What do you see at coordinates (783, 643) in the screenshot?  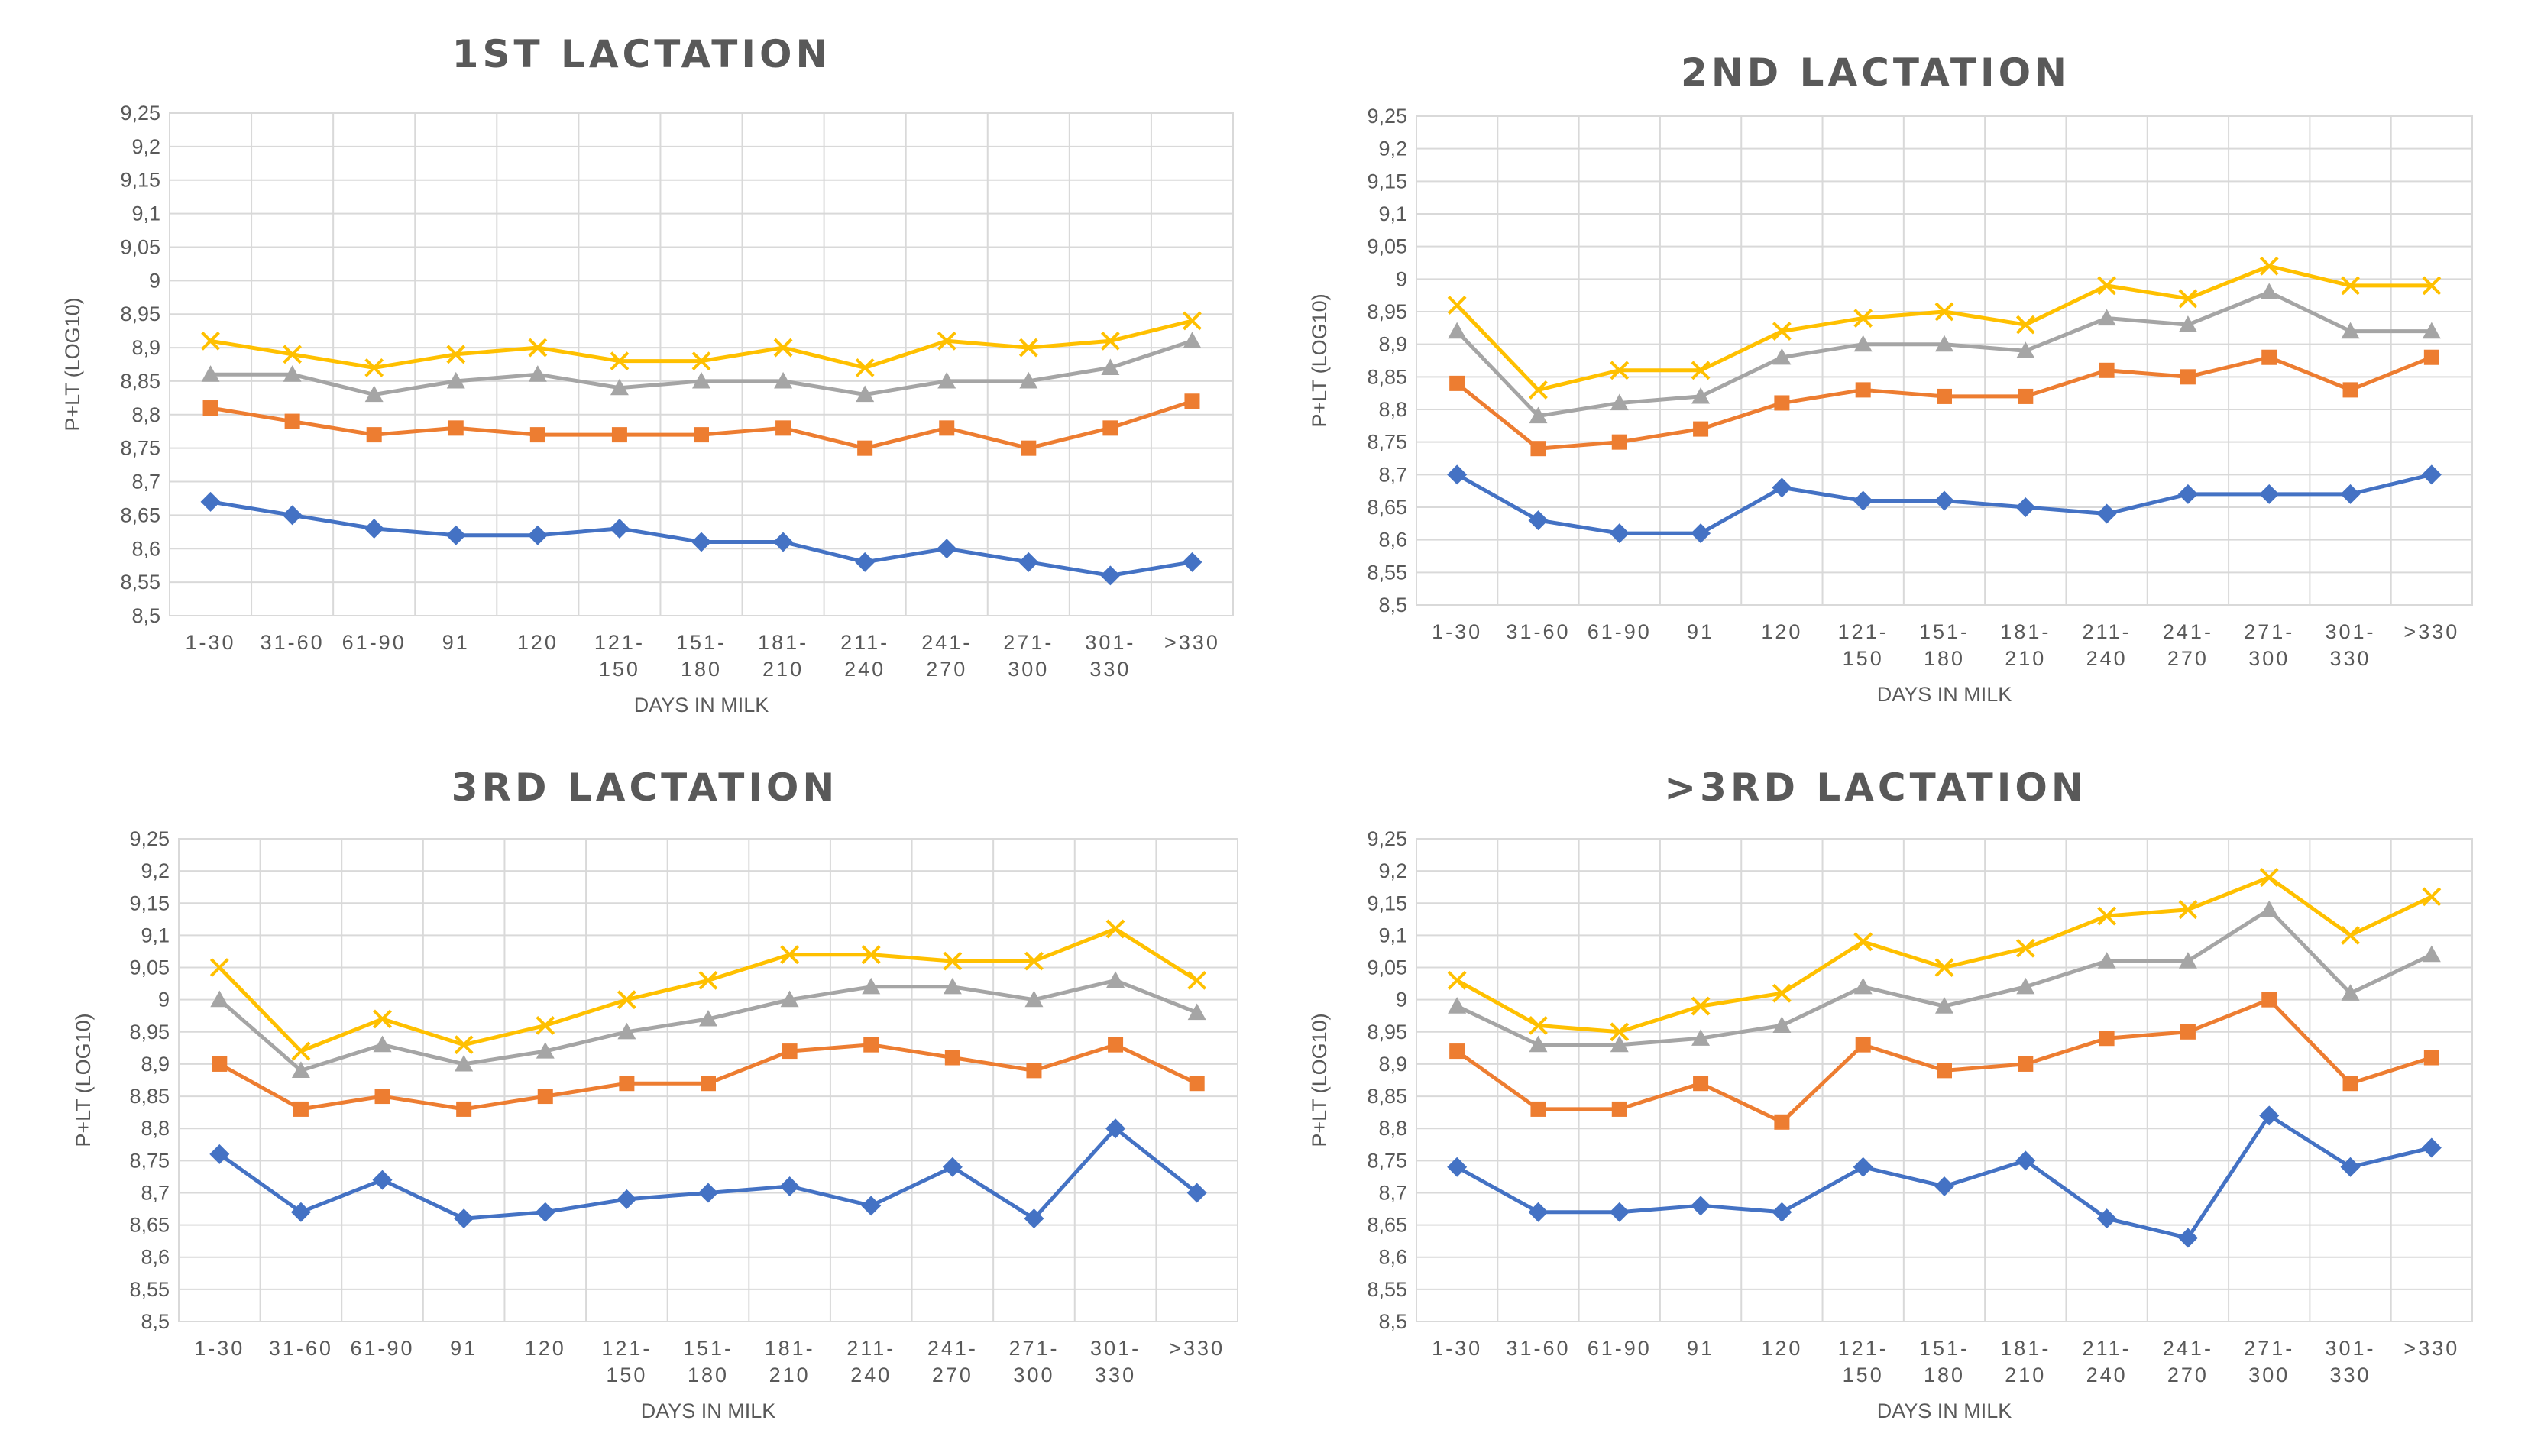 I see `x-tick-label: 181-` at bounding box center [783, 643].